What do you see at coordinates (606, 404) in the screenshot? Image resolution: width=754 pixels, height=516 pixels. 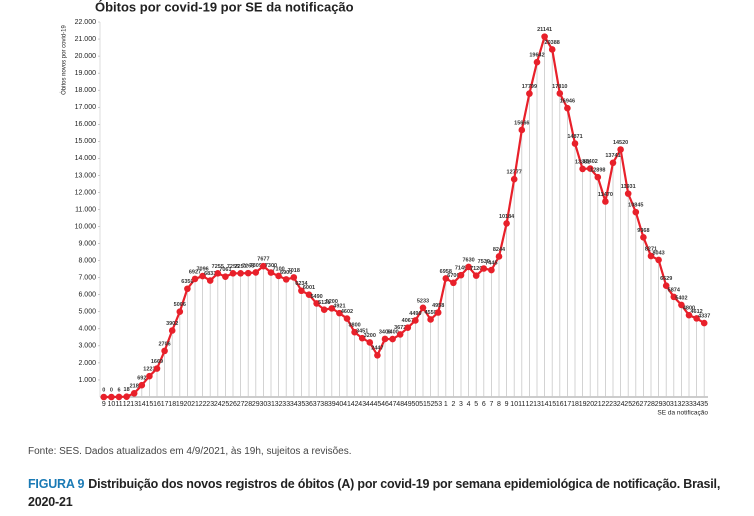 I see `x-tick-label: 22` at bounding box center [606, 404].